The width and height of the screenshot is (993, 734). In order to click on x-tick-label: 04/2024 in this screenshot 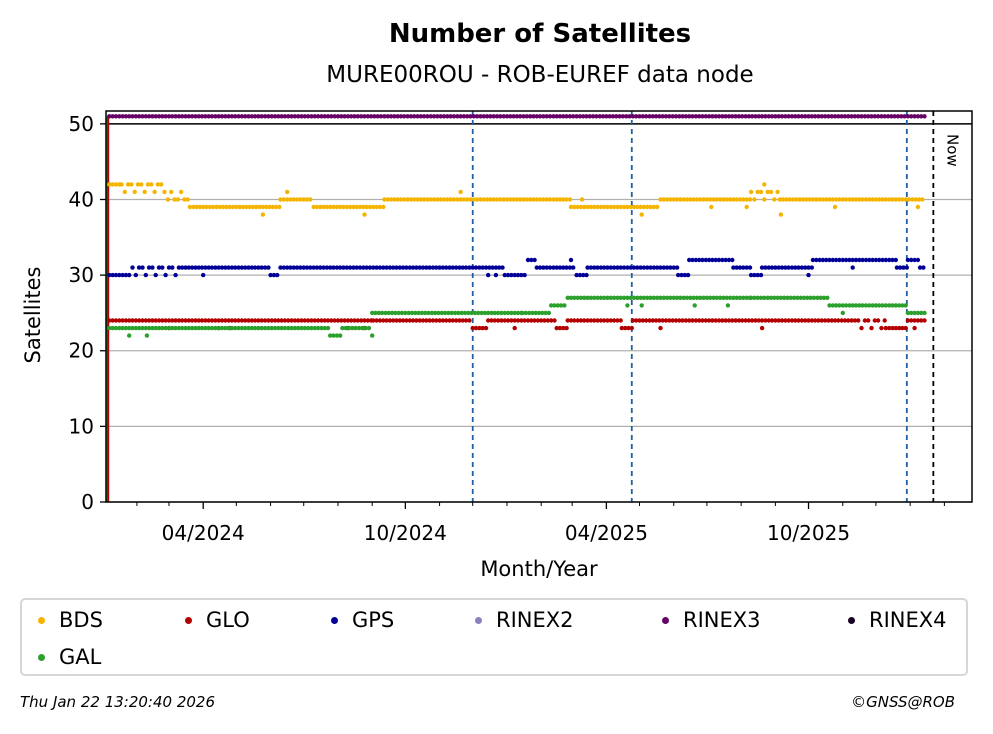, I will do `click(203, 533)`.